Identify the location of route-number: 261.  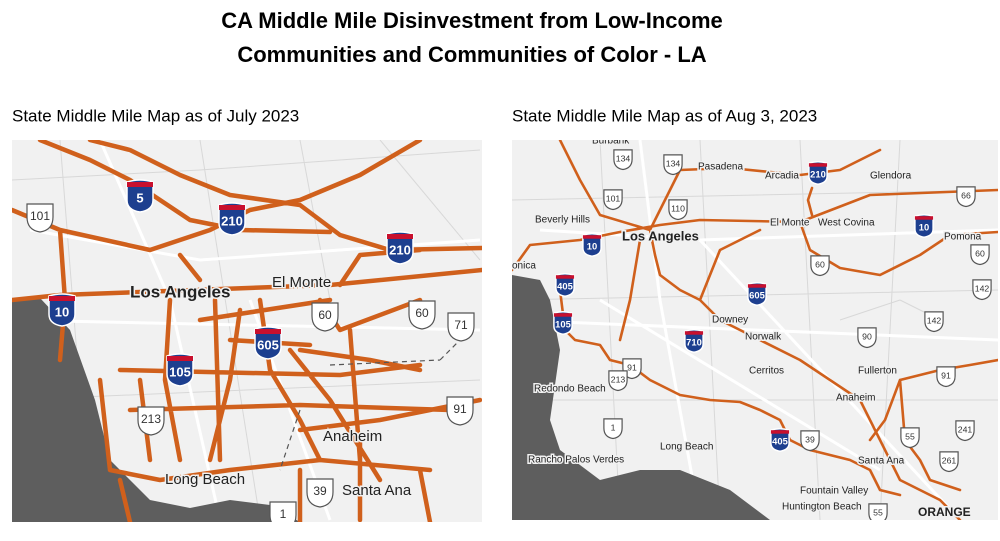
(949, 460).